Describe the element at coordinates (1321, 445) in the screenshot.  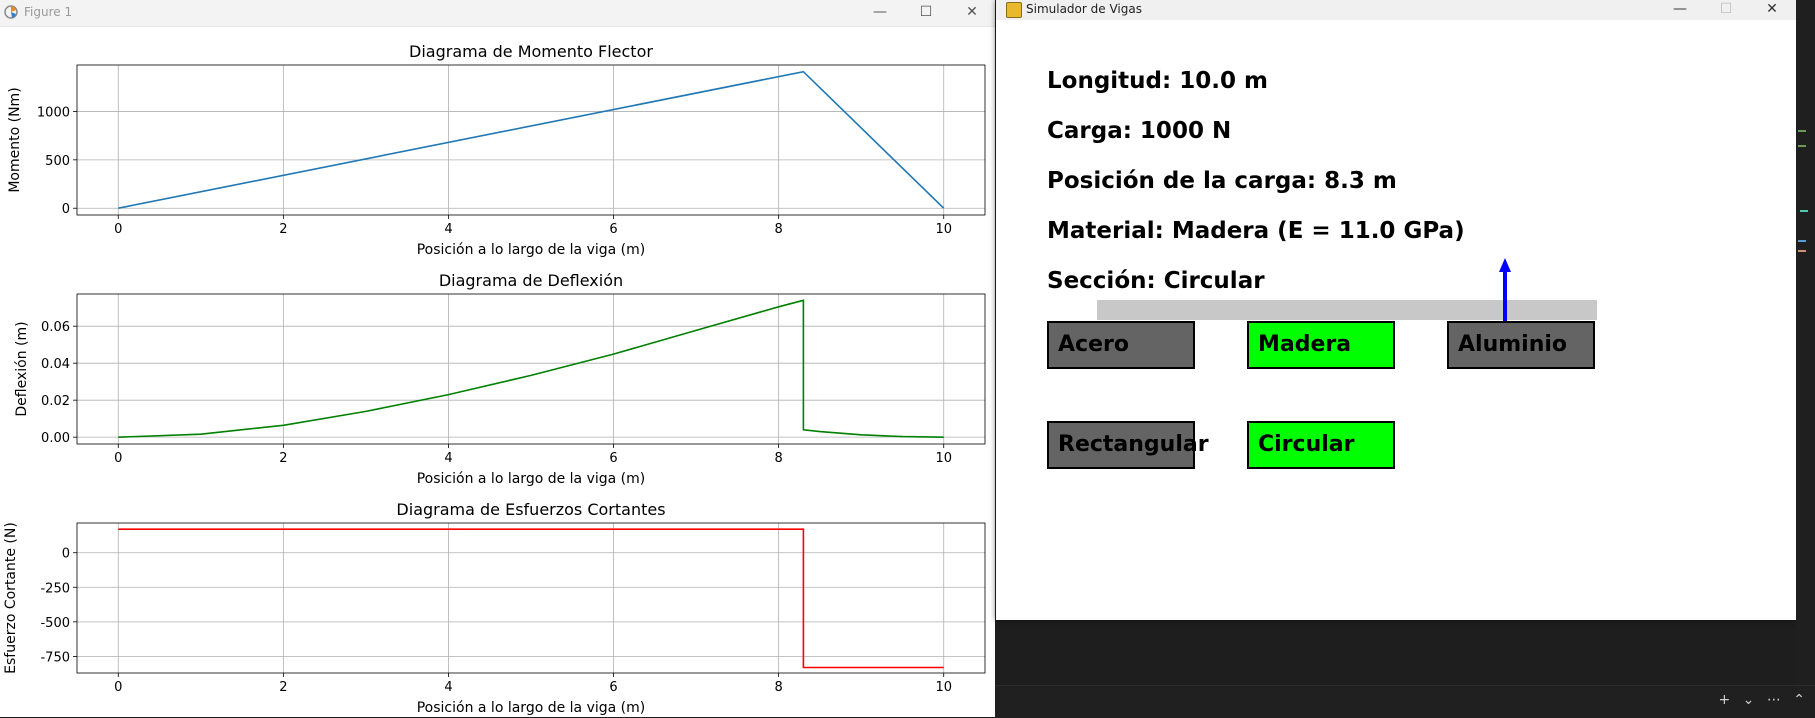
I see `section-button-circular: Circular` at that location.